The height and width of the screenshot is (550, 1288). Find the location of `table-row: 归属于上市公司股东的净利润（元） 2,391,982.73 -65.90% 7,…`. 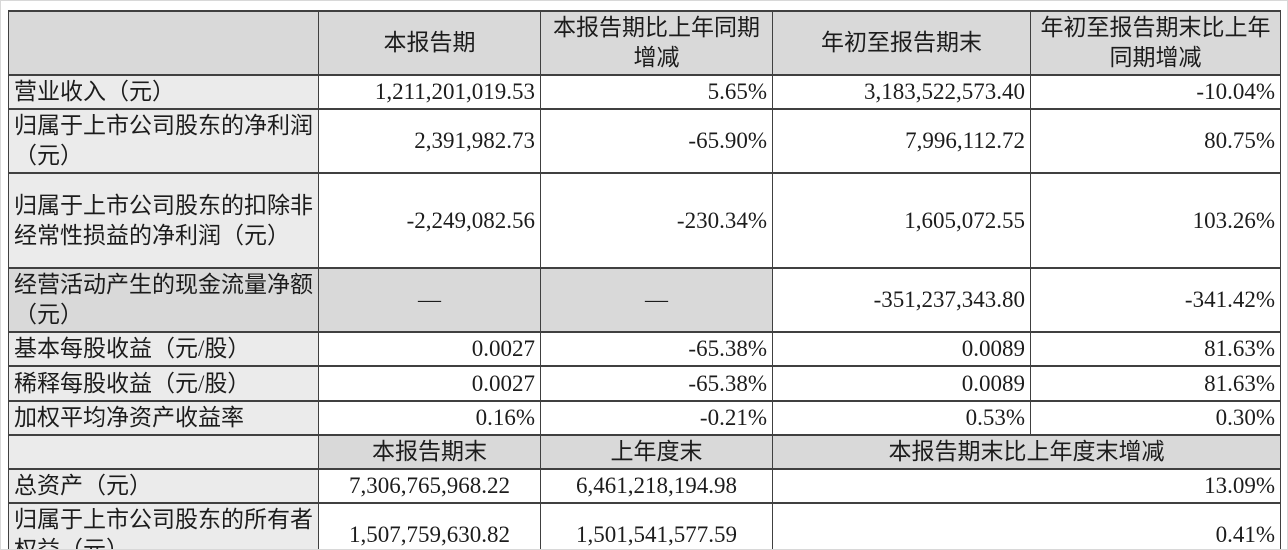

table-row: 归属于上市公司股东的净利润（元） 2,391,982.73 -65.90% 7,… is located at coordinates (644, 141).